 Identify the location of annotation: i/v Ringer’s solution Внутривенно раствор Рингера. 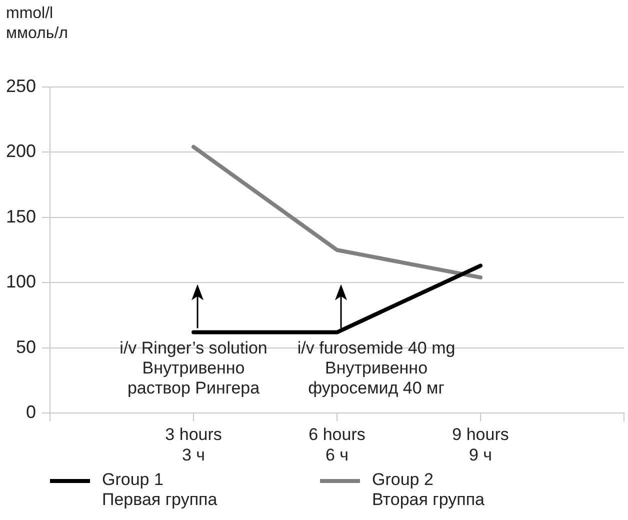
(194, 368).